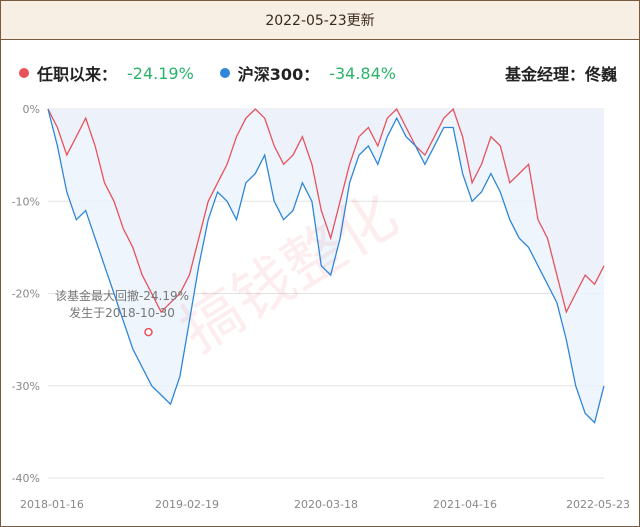 The width and height of the screenshot is (640, 527). I want to click on x-tick-label: 2020-03-18, so click(326, 504).